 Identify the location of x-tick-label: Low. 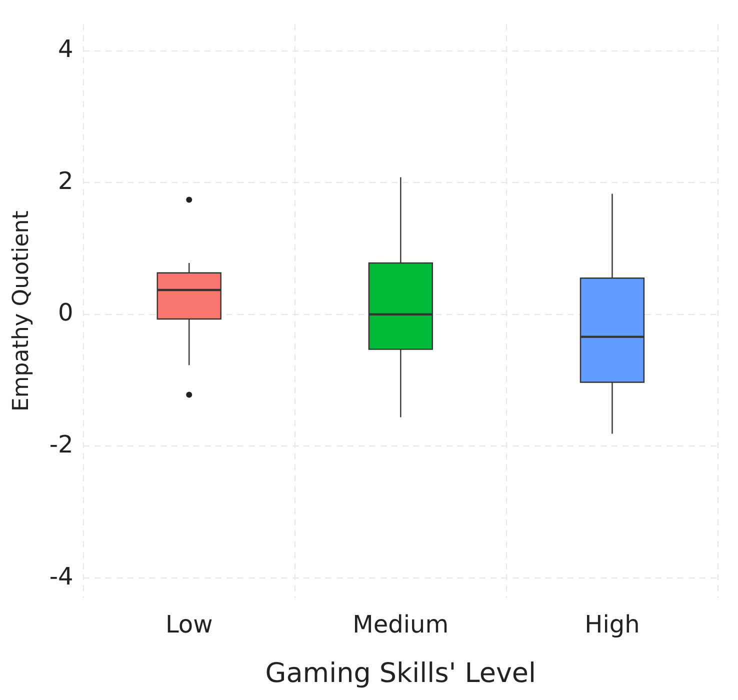
(189, 624).